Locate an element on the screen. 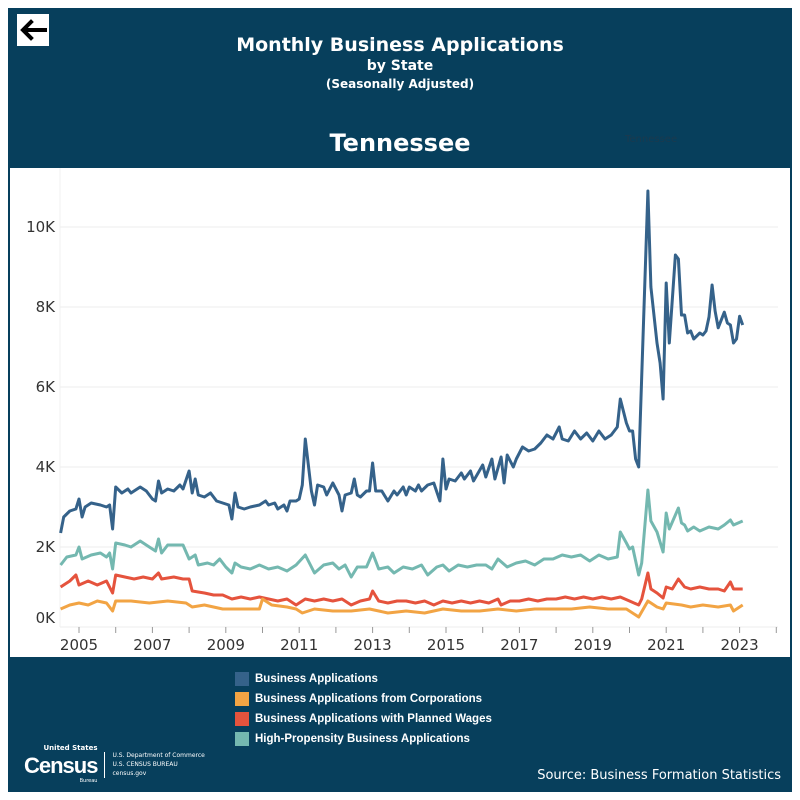 The width and height of the screenshot is (800, 800). logo-divider is located at coordinates (105, 764).